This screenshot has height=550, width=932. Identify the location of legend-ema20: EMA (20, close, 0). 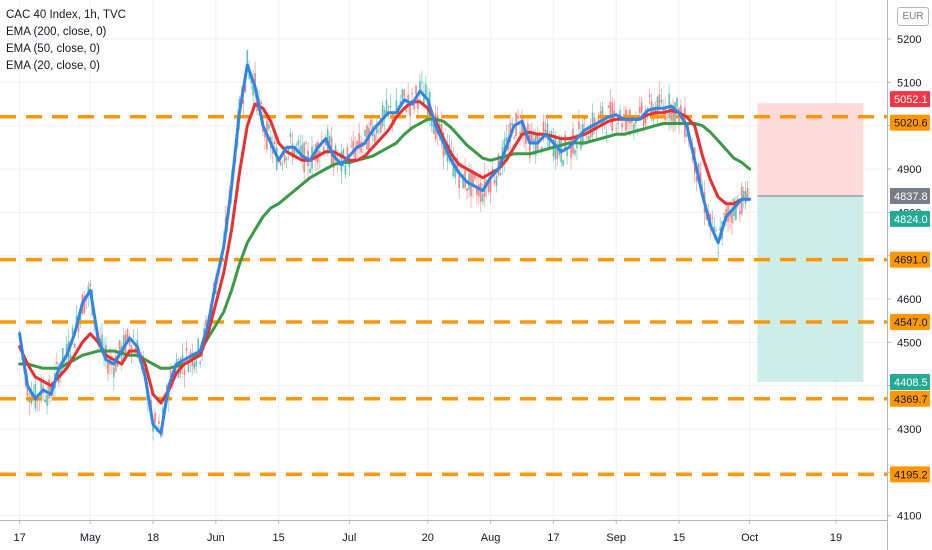
(53, 66).